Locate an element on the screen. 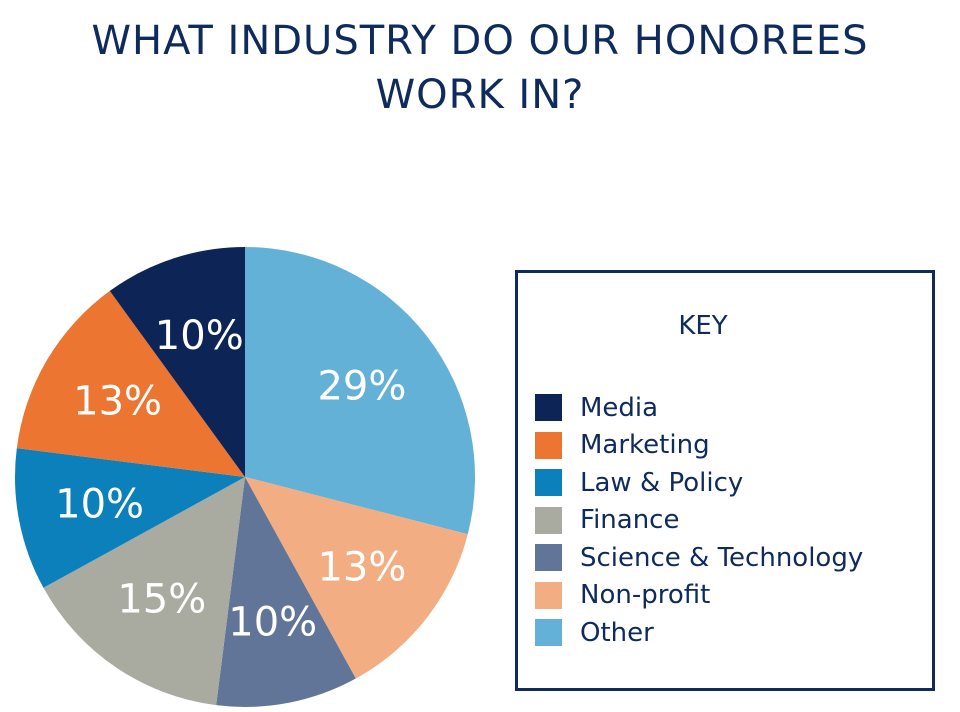 The width and height of the screenshot is (960, 712). pie-slice-marketing is located at coordinates (131, 383).